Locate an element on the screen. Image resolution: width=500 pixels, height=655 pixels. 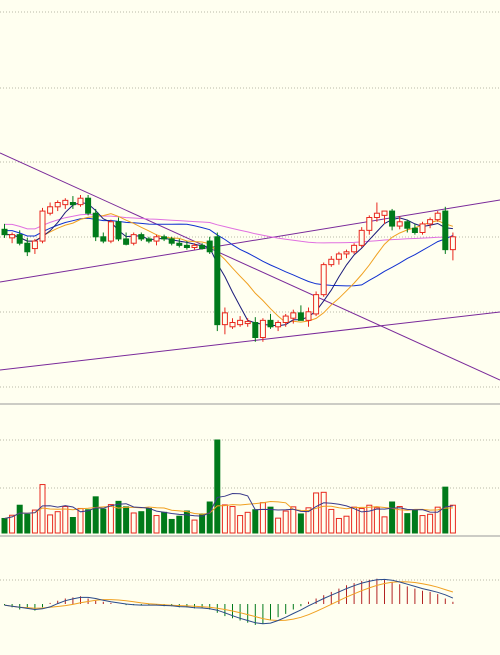
macd-dea-line is located at coordinates (229, 601).